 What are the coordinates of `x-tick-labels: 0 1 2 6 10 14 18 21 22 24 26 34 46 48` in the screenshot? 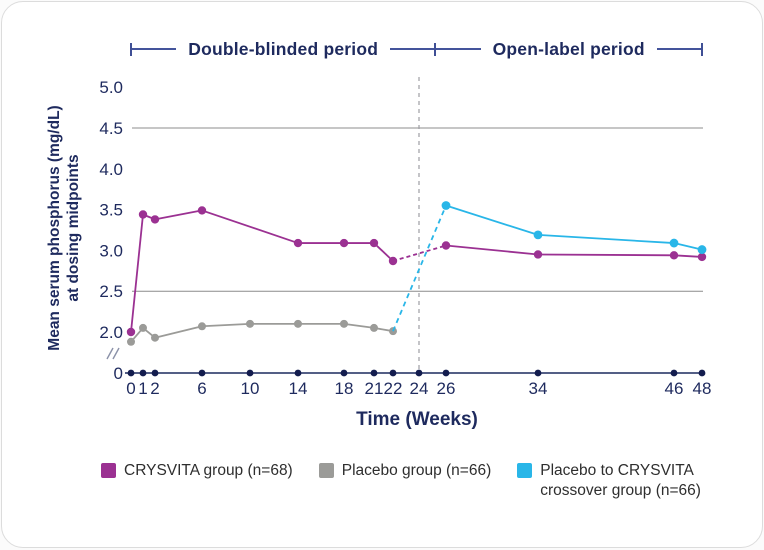 It's located at (418, 388).